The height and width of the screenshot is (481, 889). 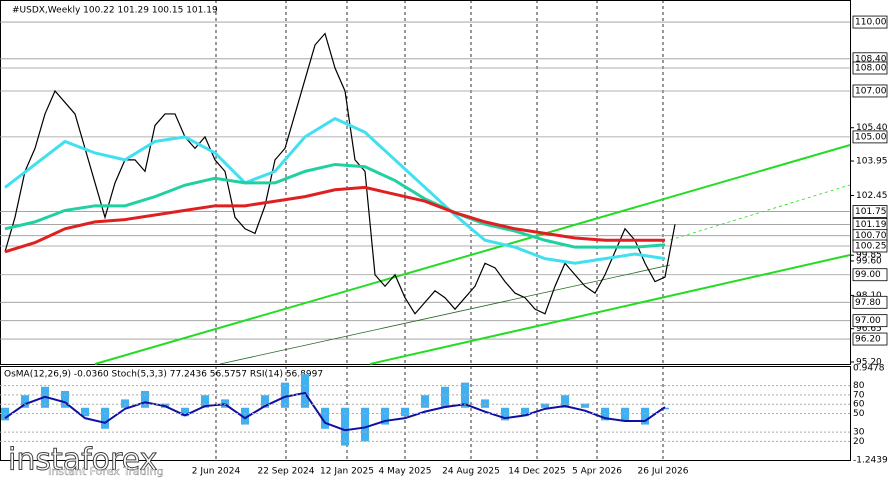 I want to click on indicator-tick-label: 0.9478, so click(x=869, y=369).